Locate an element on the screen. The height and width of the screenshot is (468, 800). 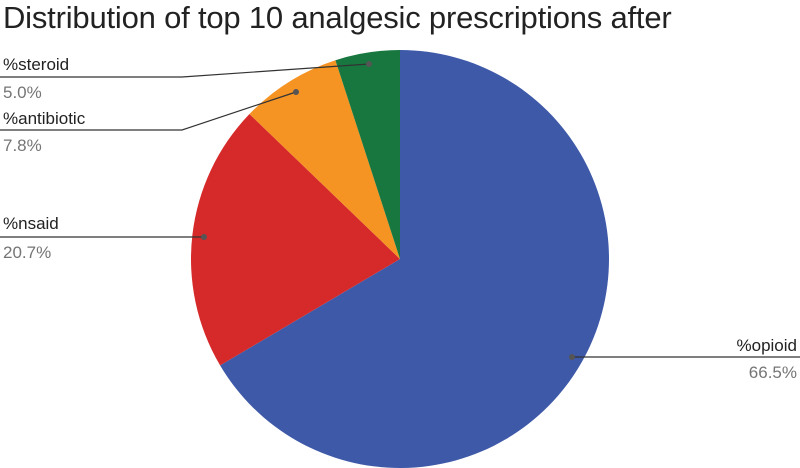
slice-label-antibiotic: %antibiotic is located at coordinates (44, 118).